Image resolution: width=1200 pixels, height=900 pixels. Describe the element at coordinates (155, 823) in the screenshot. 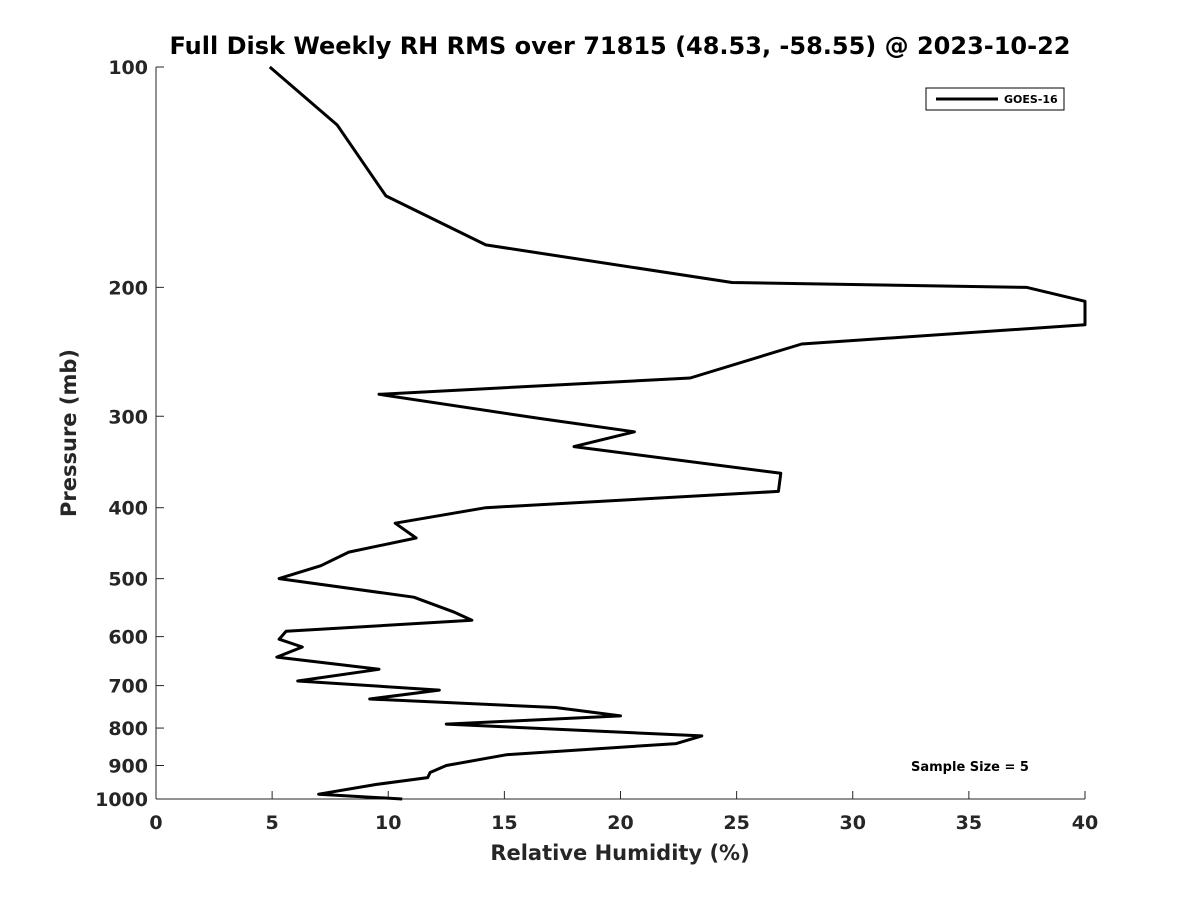

I see `x-tick-label: 0` at that location.